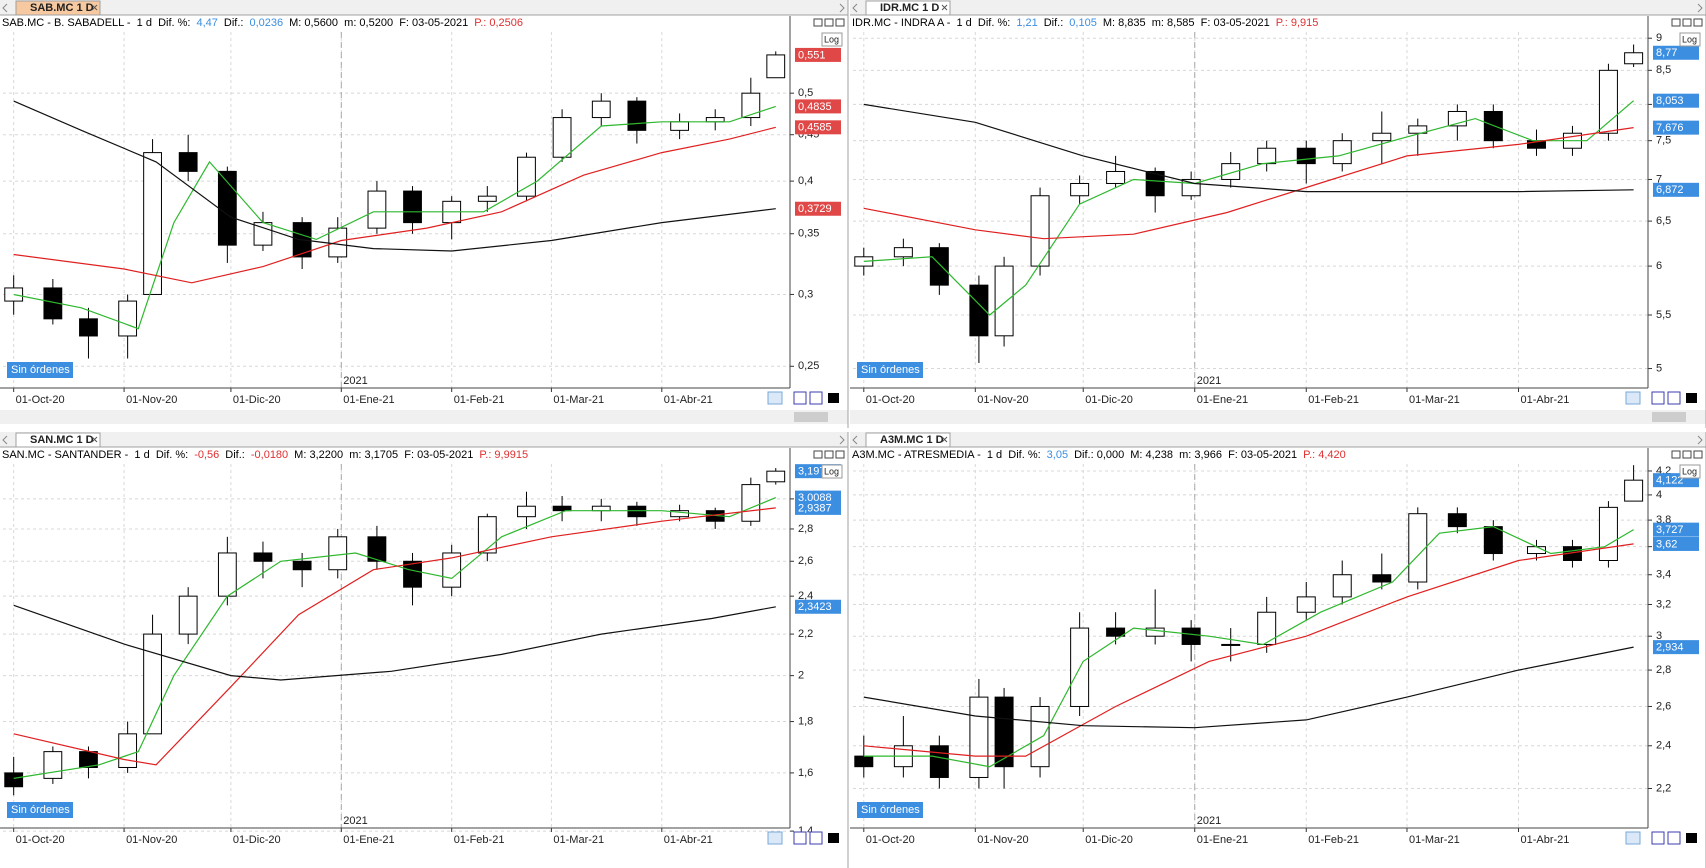 Image resolution: width=1706 pixels, height=868 pixels. Describe the element at coordinates (1099, 455) in the screenshot. I see `header-field: Dif.: 0,000` at that location.